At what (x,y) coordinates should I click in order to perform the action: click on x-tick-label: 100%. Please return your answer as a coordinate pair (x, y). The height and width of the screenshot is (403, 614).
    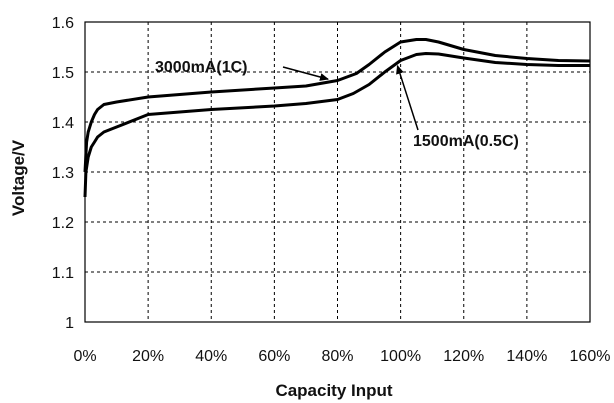
    Looking at the image, I should click on (400, 356).